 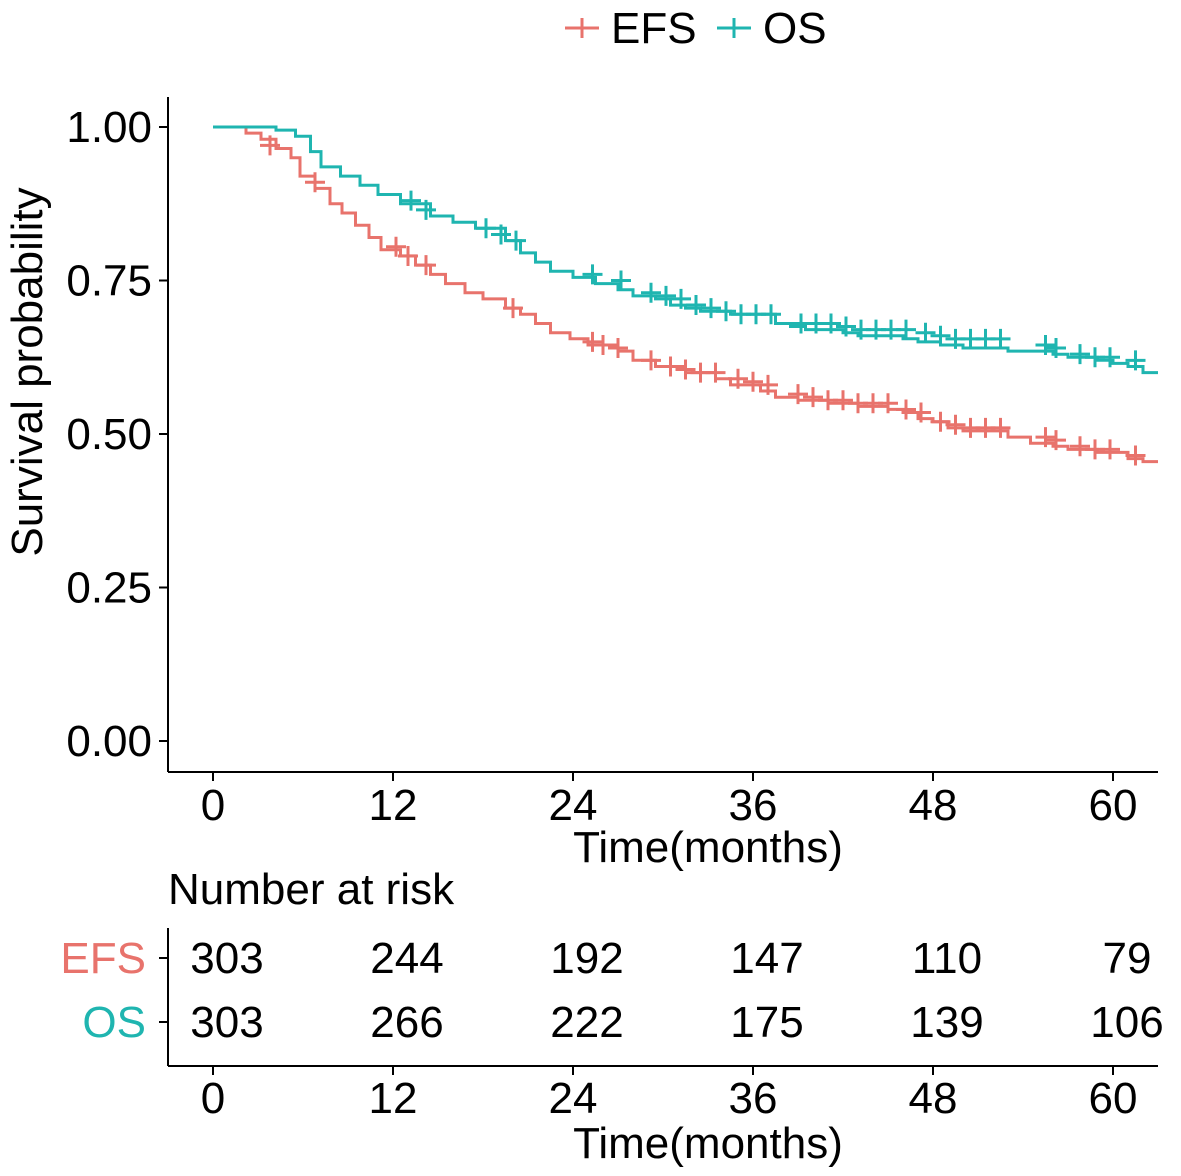 I want to click on risk-value-os-36: 175, so click(x=766, y=1022).